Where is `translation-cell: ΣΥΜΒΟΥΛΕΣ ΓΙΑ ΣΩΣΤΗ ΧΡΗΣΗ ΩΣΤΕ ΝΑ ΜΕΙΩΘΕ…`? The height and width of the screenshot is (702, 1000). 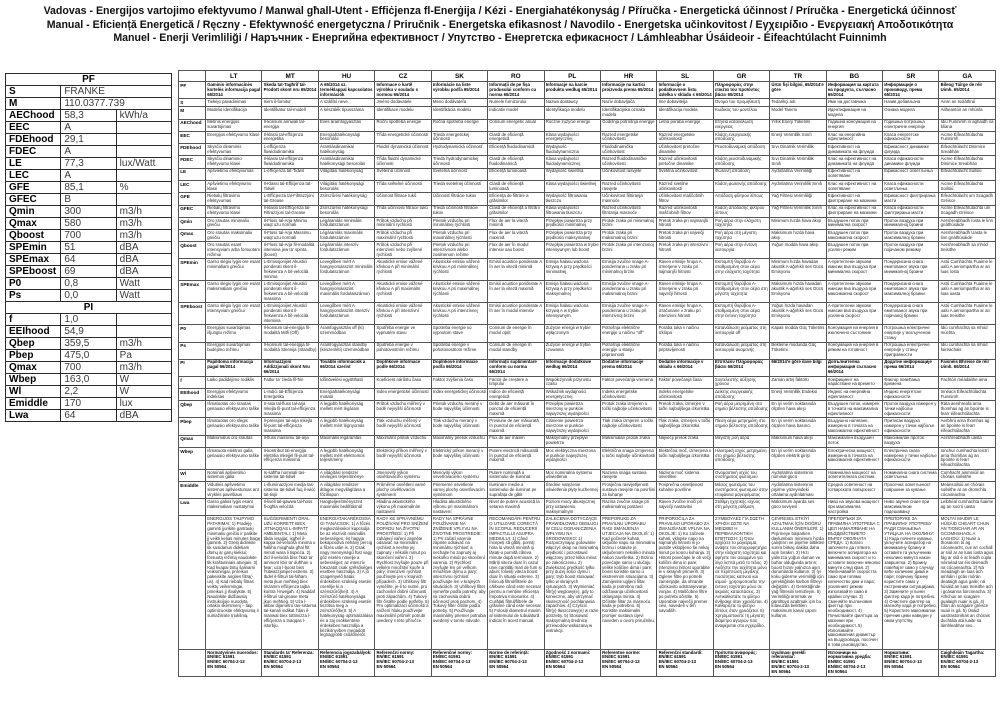 translation-cell: ΣΥΜΒΟΥΛΕΣ ΓΙΑ ΣΩΣΤΗ ΧΡΗΣΗ ΩΣΤΕ ΝΑ ΜΕΙΩΘΕ… is located at coordinates (741, 582).